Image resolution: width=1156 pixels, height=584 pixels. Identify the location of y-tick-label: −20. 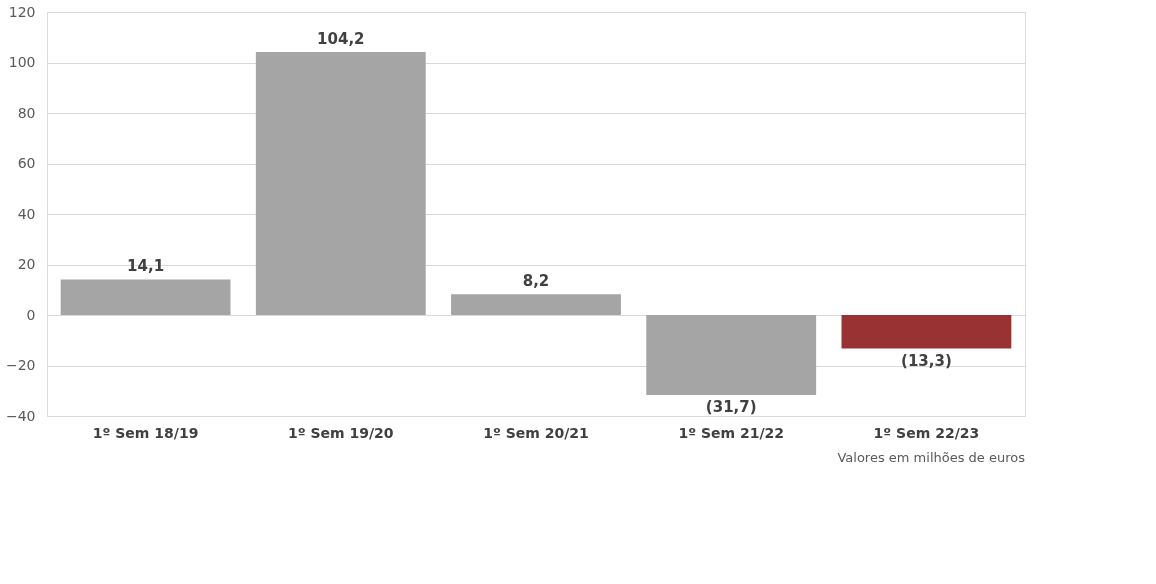
(20, 365).